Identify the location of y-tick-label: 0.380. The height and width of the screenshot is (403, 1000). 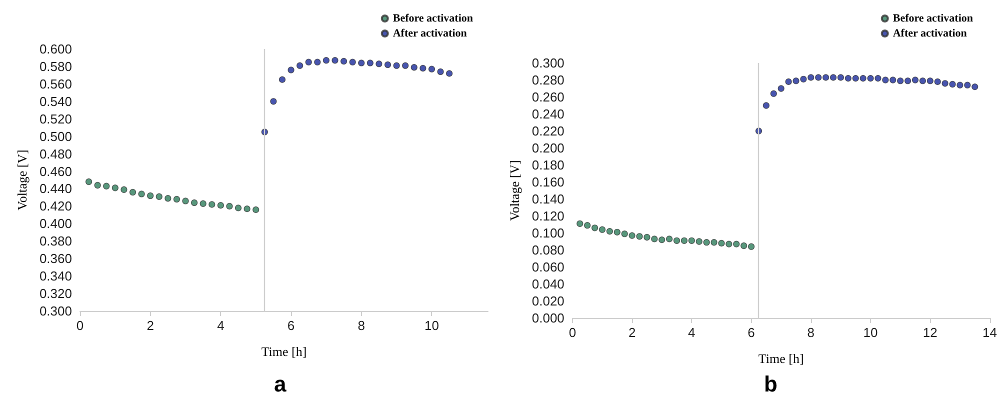
(55, 241).